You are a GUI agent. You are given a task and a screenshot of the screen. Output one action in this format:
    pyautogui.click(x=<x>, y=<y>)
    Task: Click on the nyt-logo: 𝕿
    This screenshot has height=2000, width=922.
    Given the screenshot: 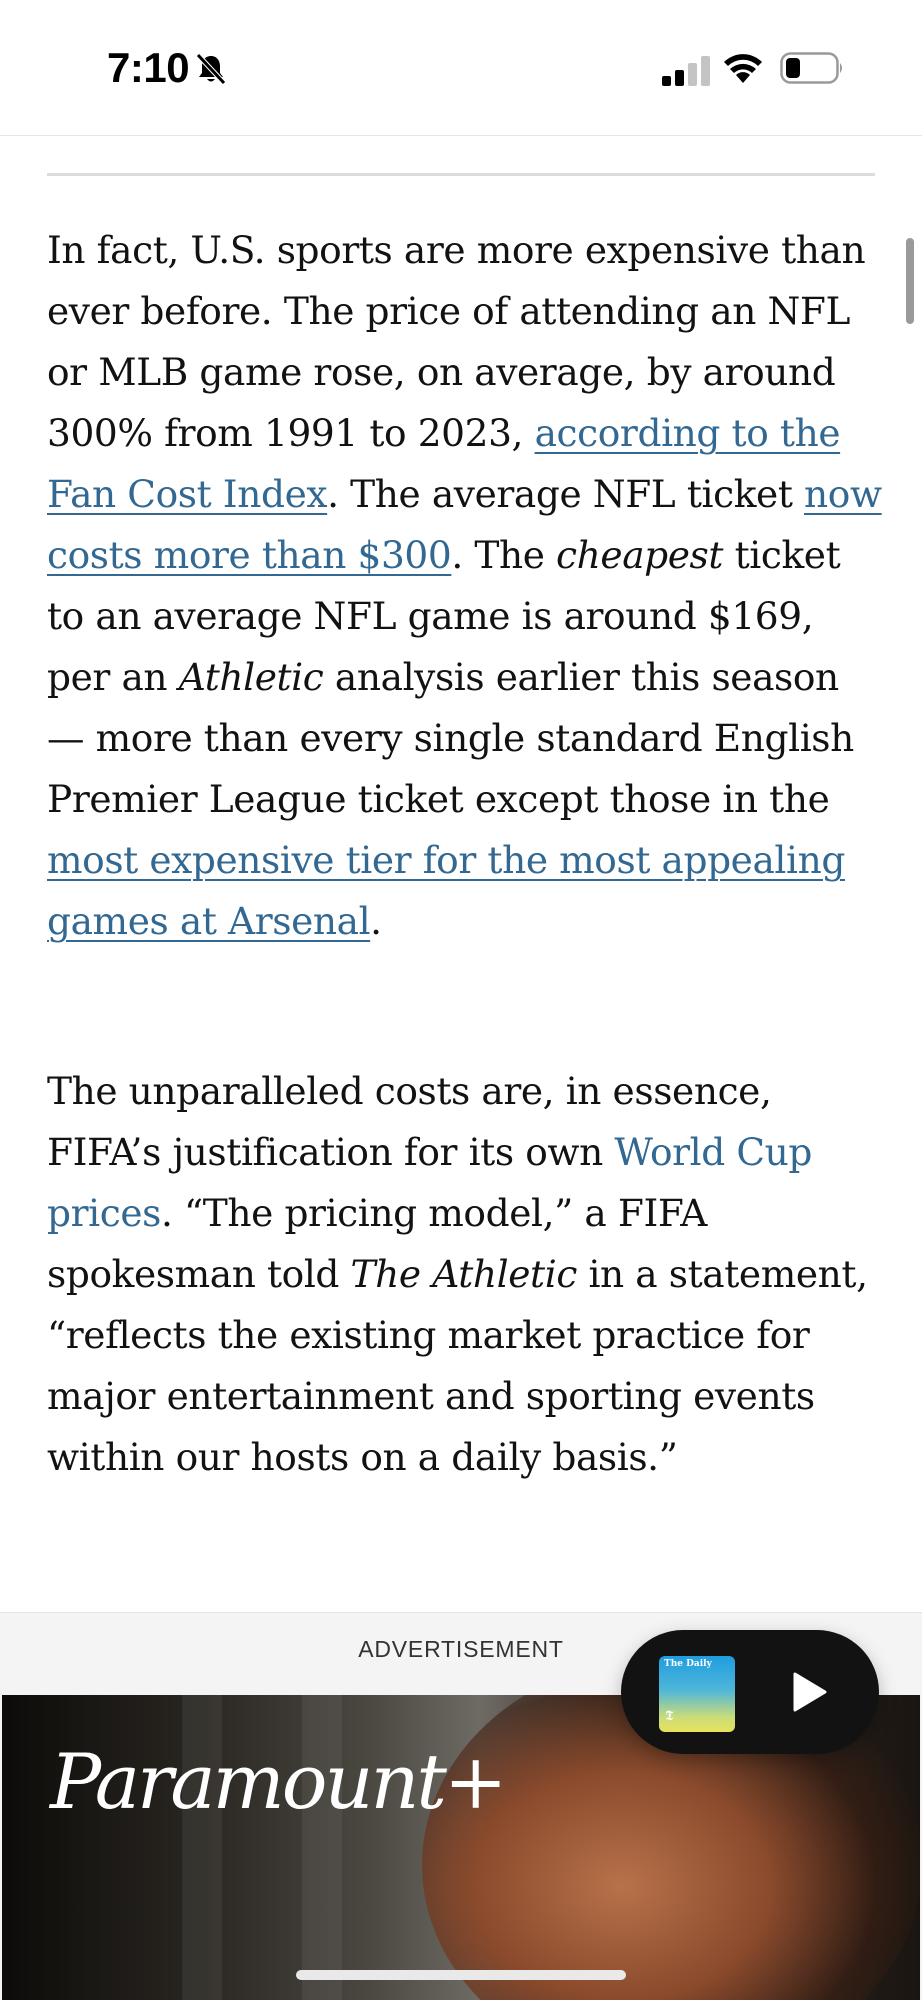 What is the action you would take?
    pyautogui.click(x=669, y=1716)
    